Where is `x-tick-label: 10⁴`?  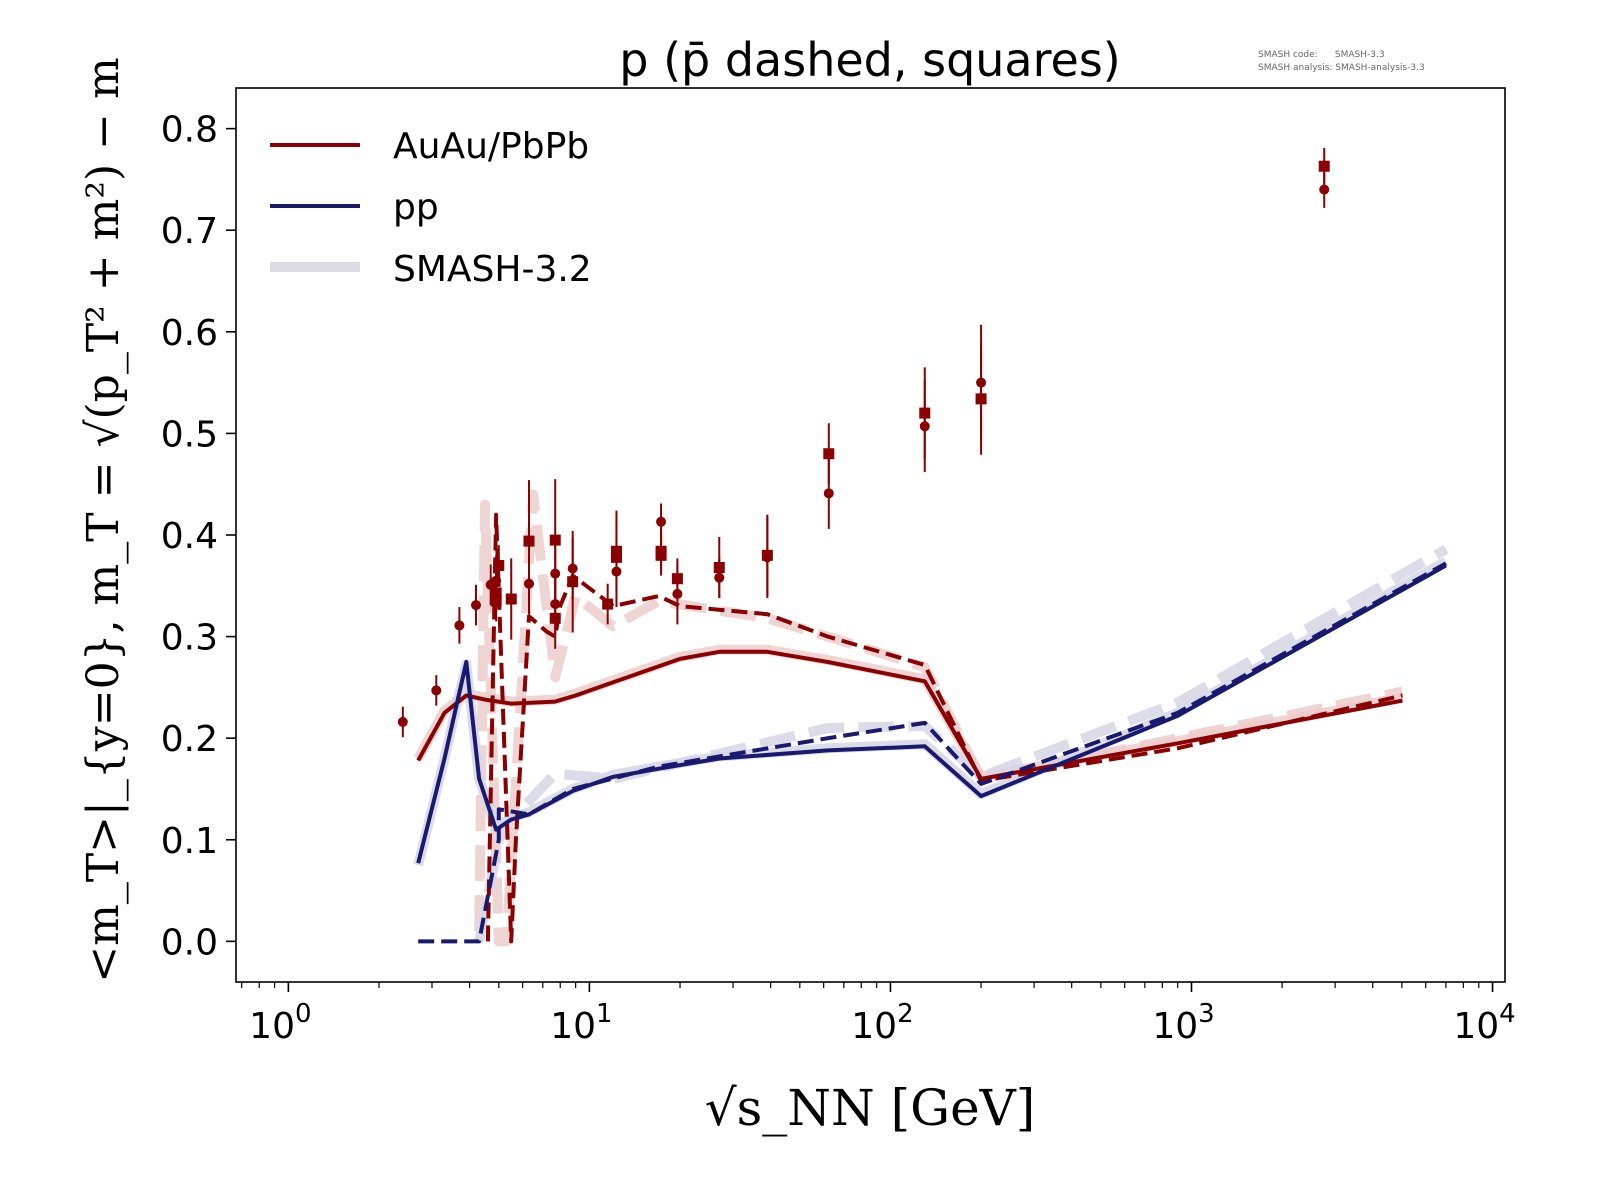 x-tick-label: 10⁴ is located at coordinates (1484, 1023).